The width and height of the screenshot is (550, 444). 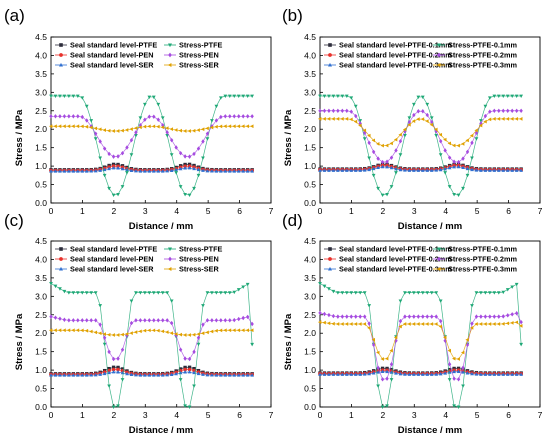 What do you see at coordinates (199, 259) in the screenshot?
I see `legend-label: Stress-PEN` at bounding box center [199, 259].